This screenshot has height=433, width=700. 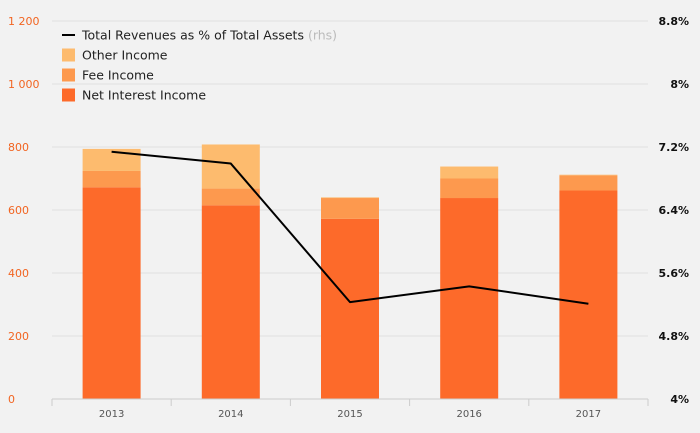 What do you see at coordinates (230, 197) in the screenshot?
I see `bar-fee-income-2014` at bounding box center [230, 197].